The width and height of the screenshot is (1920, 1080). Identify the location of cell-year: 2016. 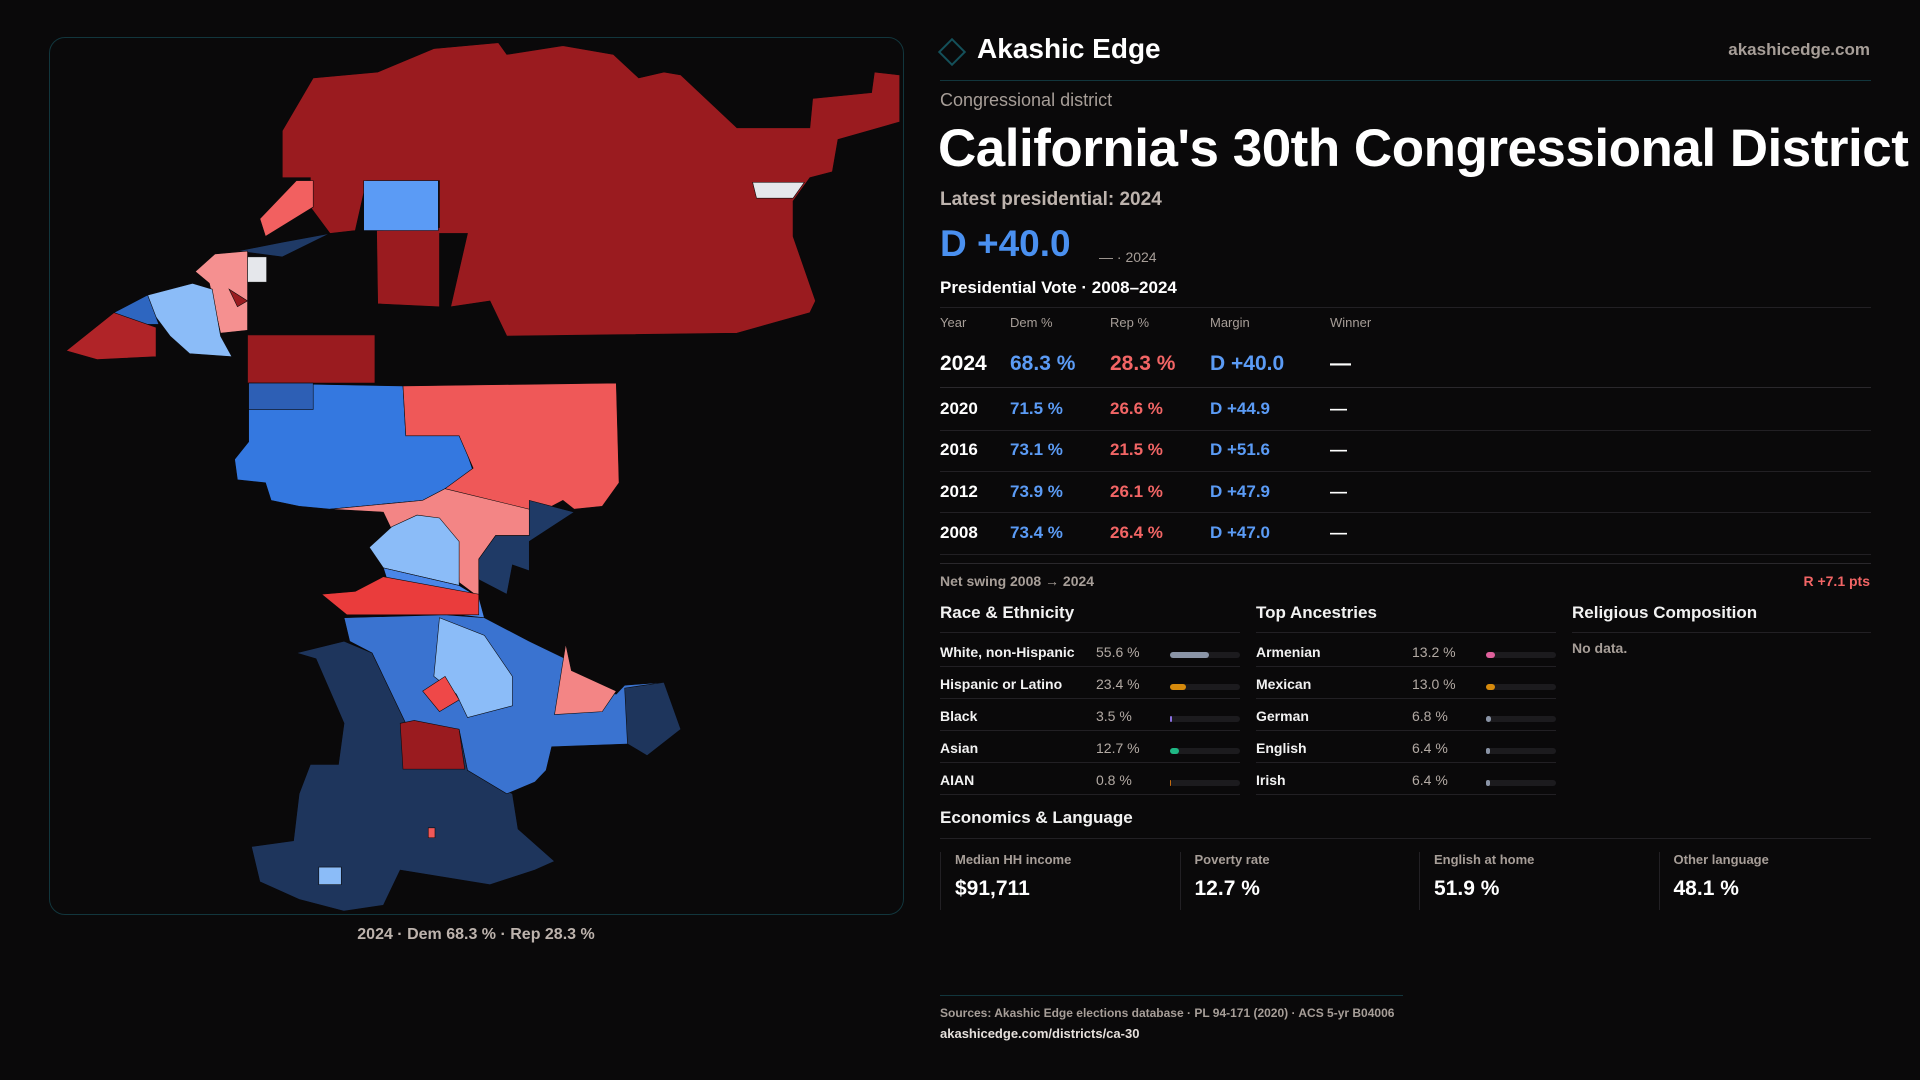
(959, 449).